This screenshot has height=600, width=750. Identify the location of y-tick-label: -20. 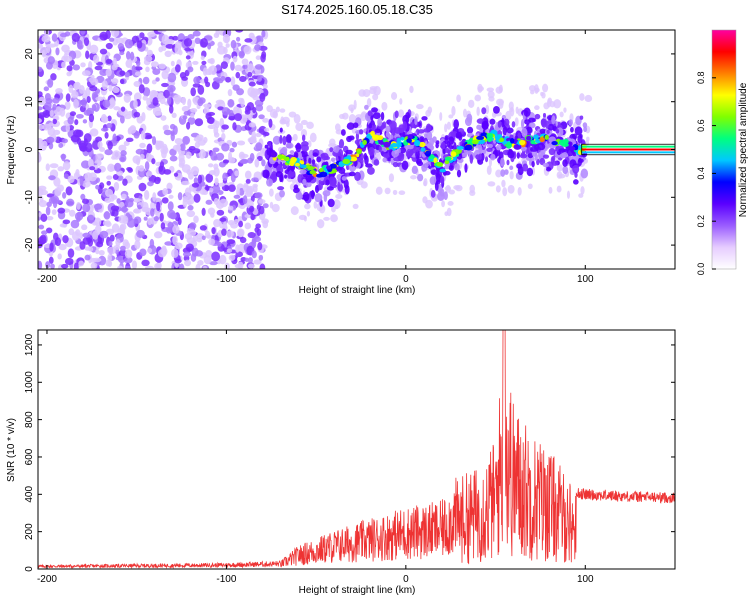
(29, 244).